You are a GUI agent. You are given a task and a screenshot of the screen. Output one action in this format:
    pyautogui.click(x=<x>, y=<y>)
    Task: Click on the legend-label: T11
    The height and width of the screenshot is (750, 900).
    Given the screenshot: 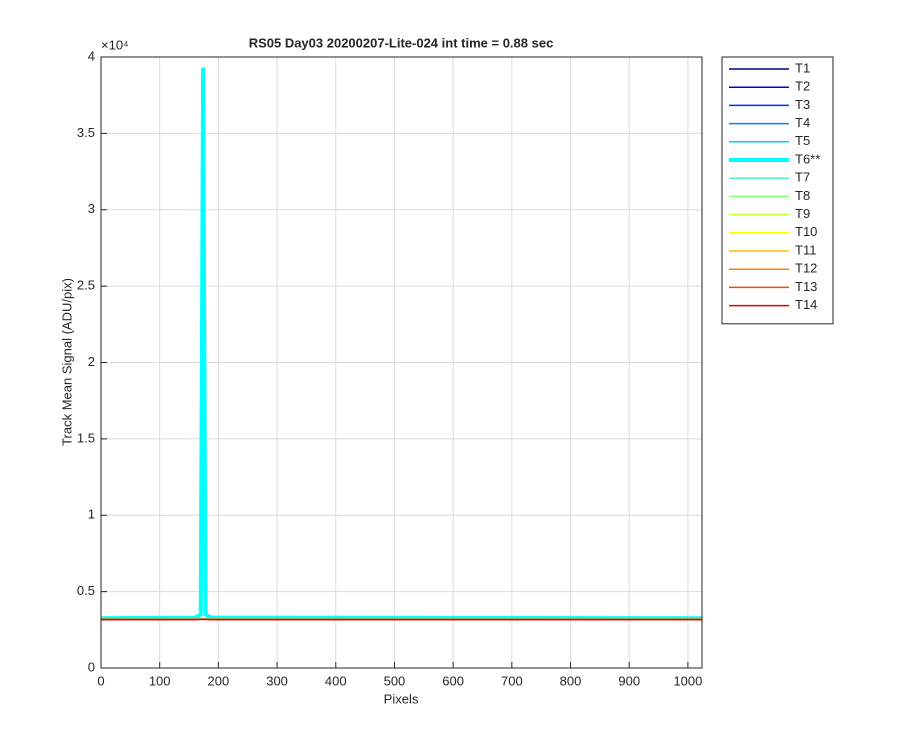 What is the action you would take?
    pyautogui.click(x=805, y=249)
    